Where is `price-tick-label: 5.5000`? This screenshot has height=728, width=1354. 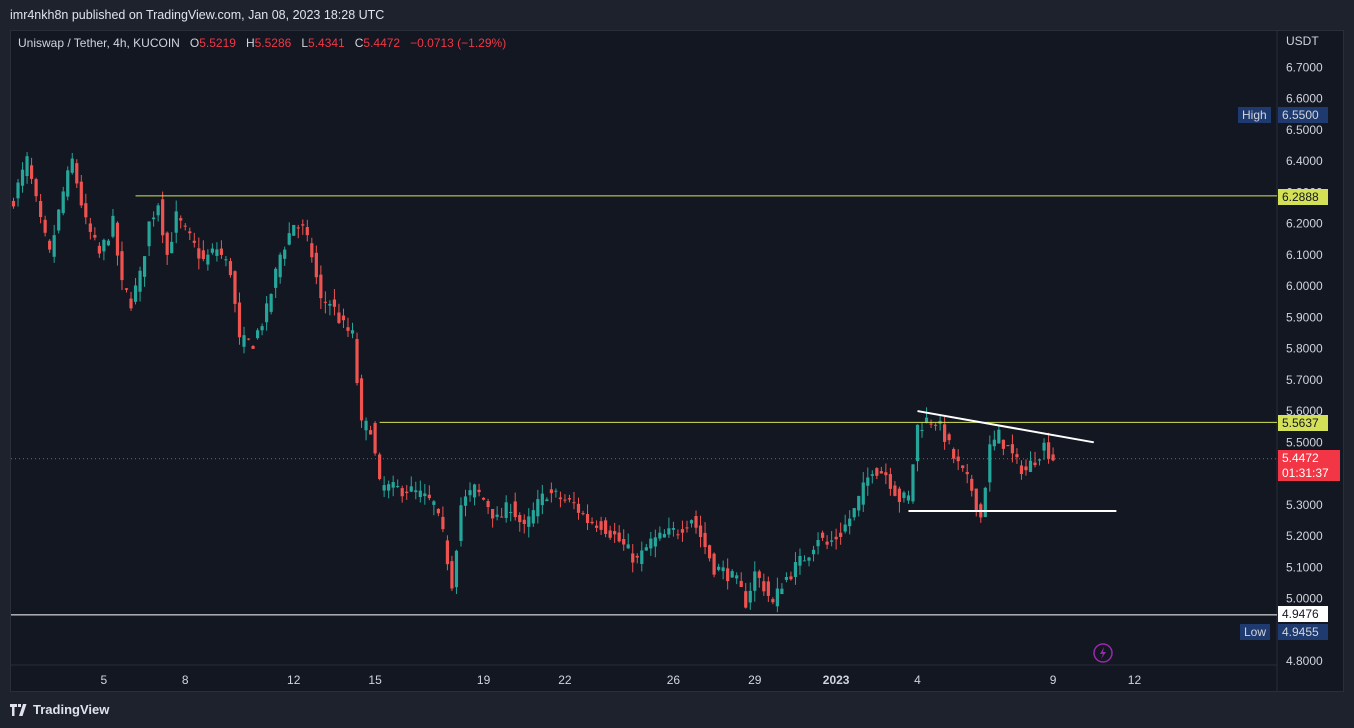 price-tick-label: 5.5000 is located at coordinates (1304, 442).